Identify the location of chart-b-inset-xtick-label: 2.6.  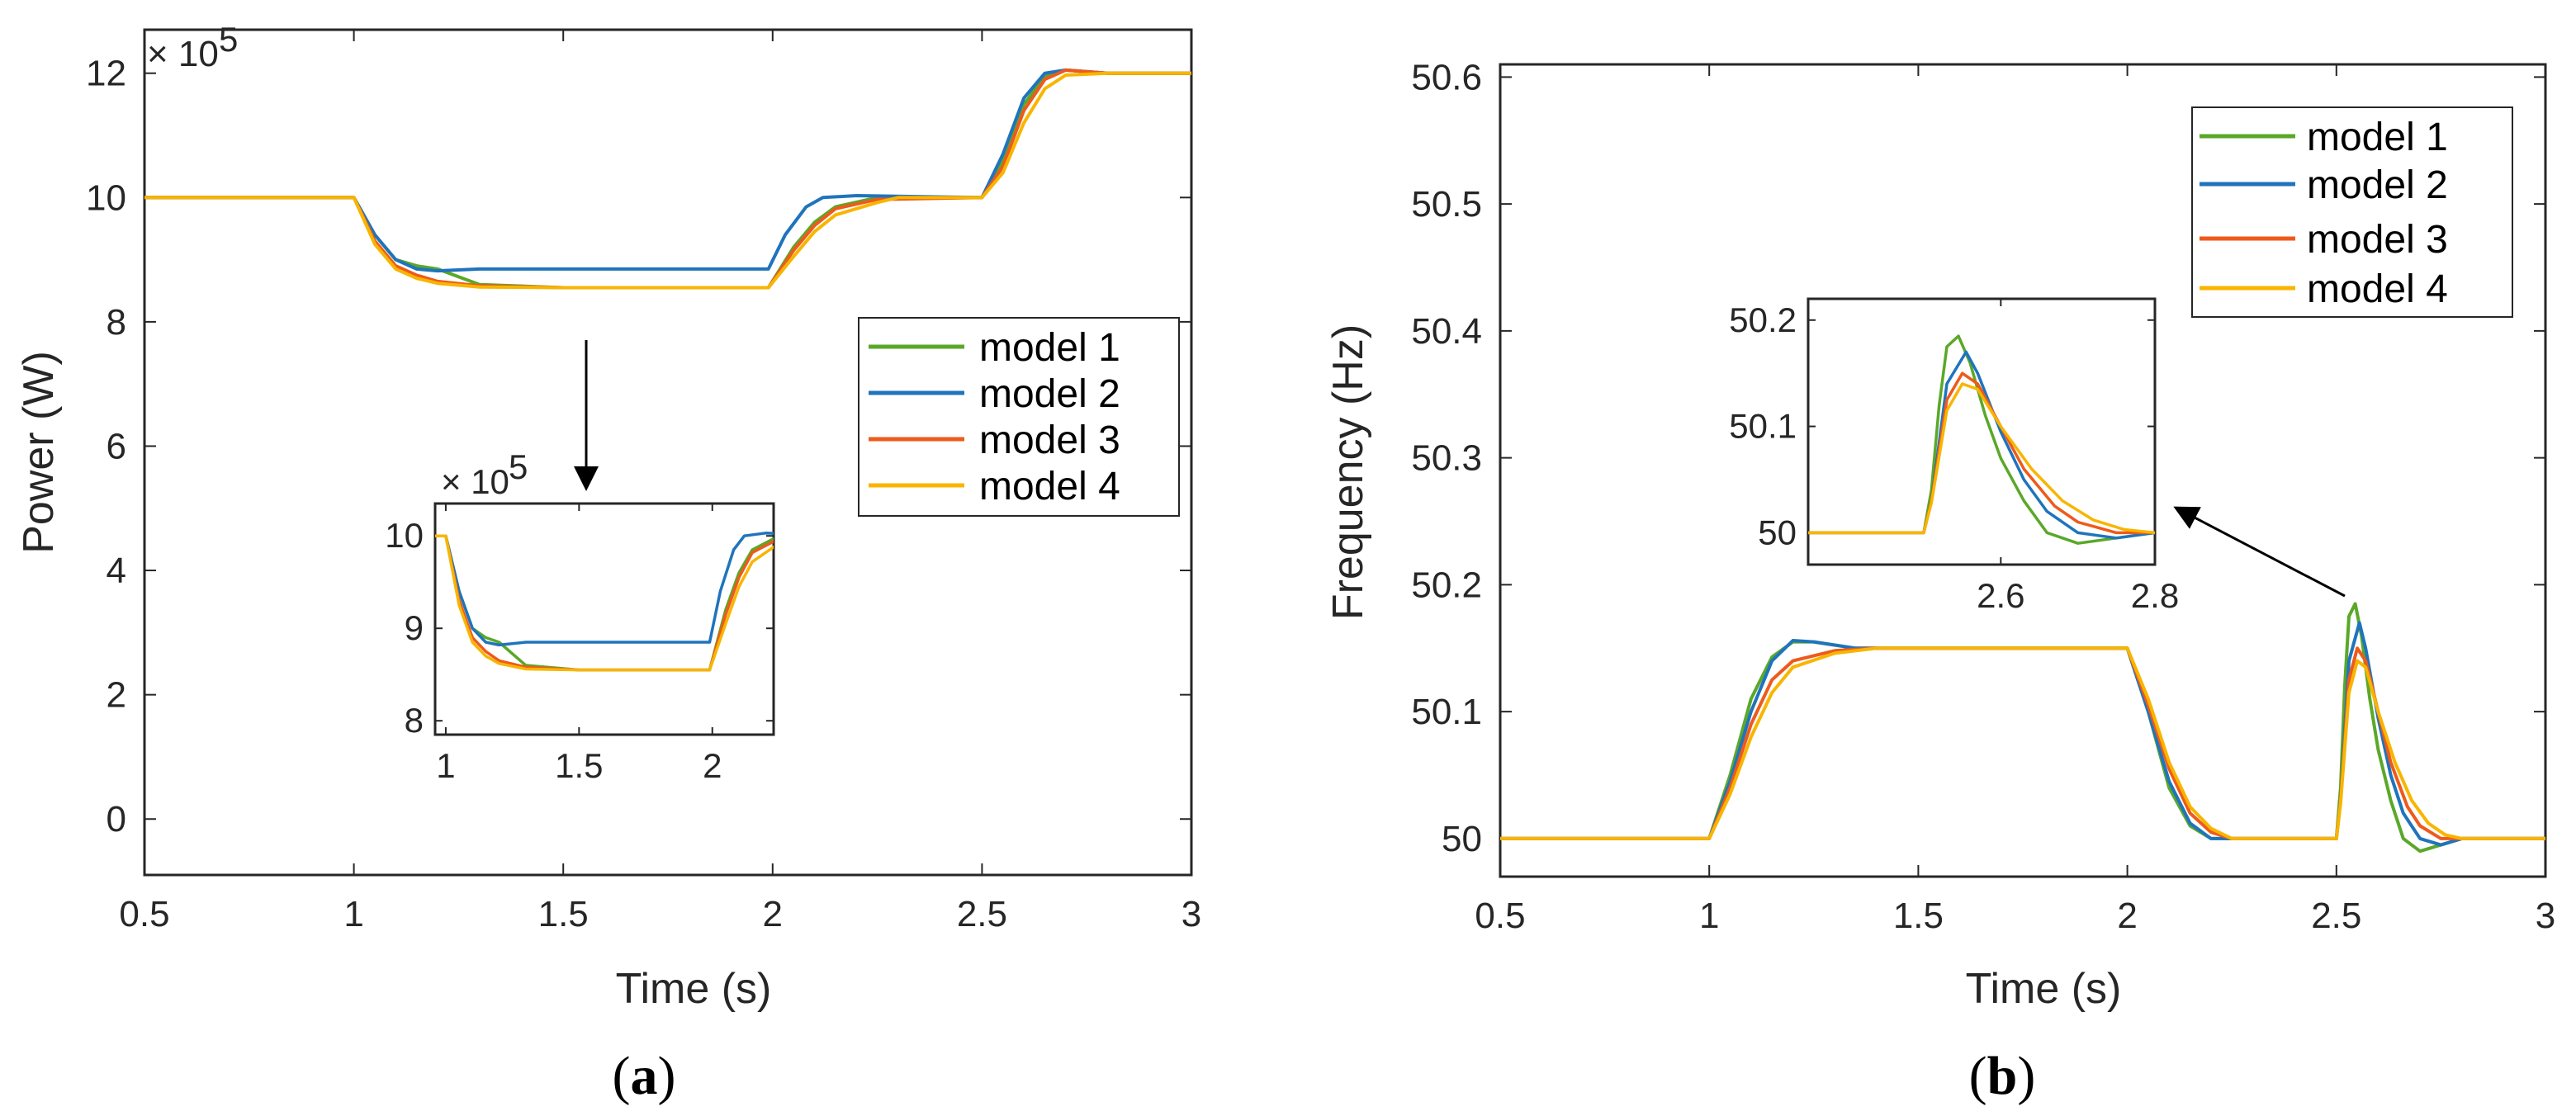
(2000, 595).